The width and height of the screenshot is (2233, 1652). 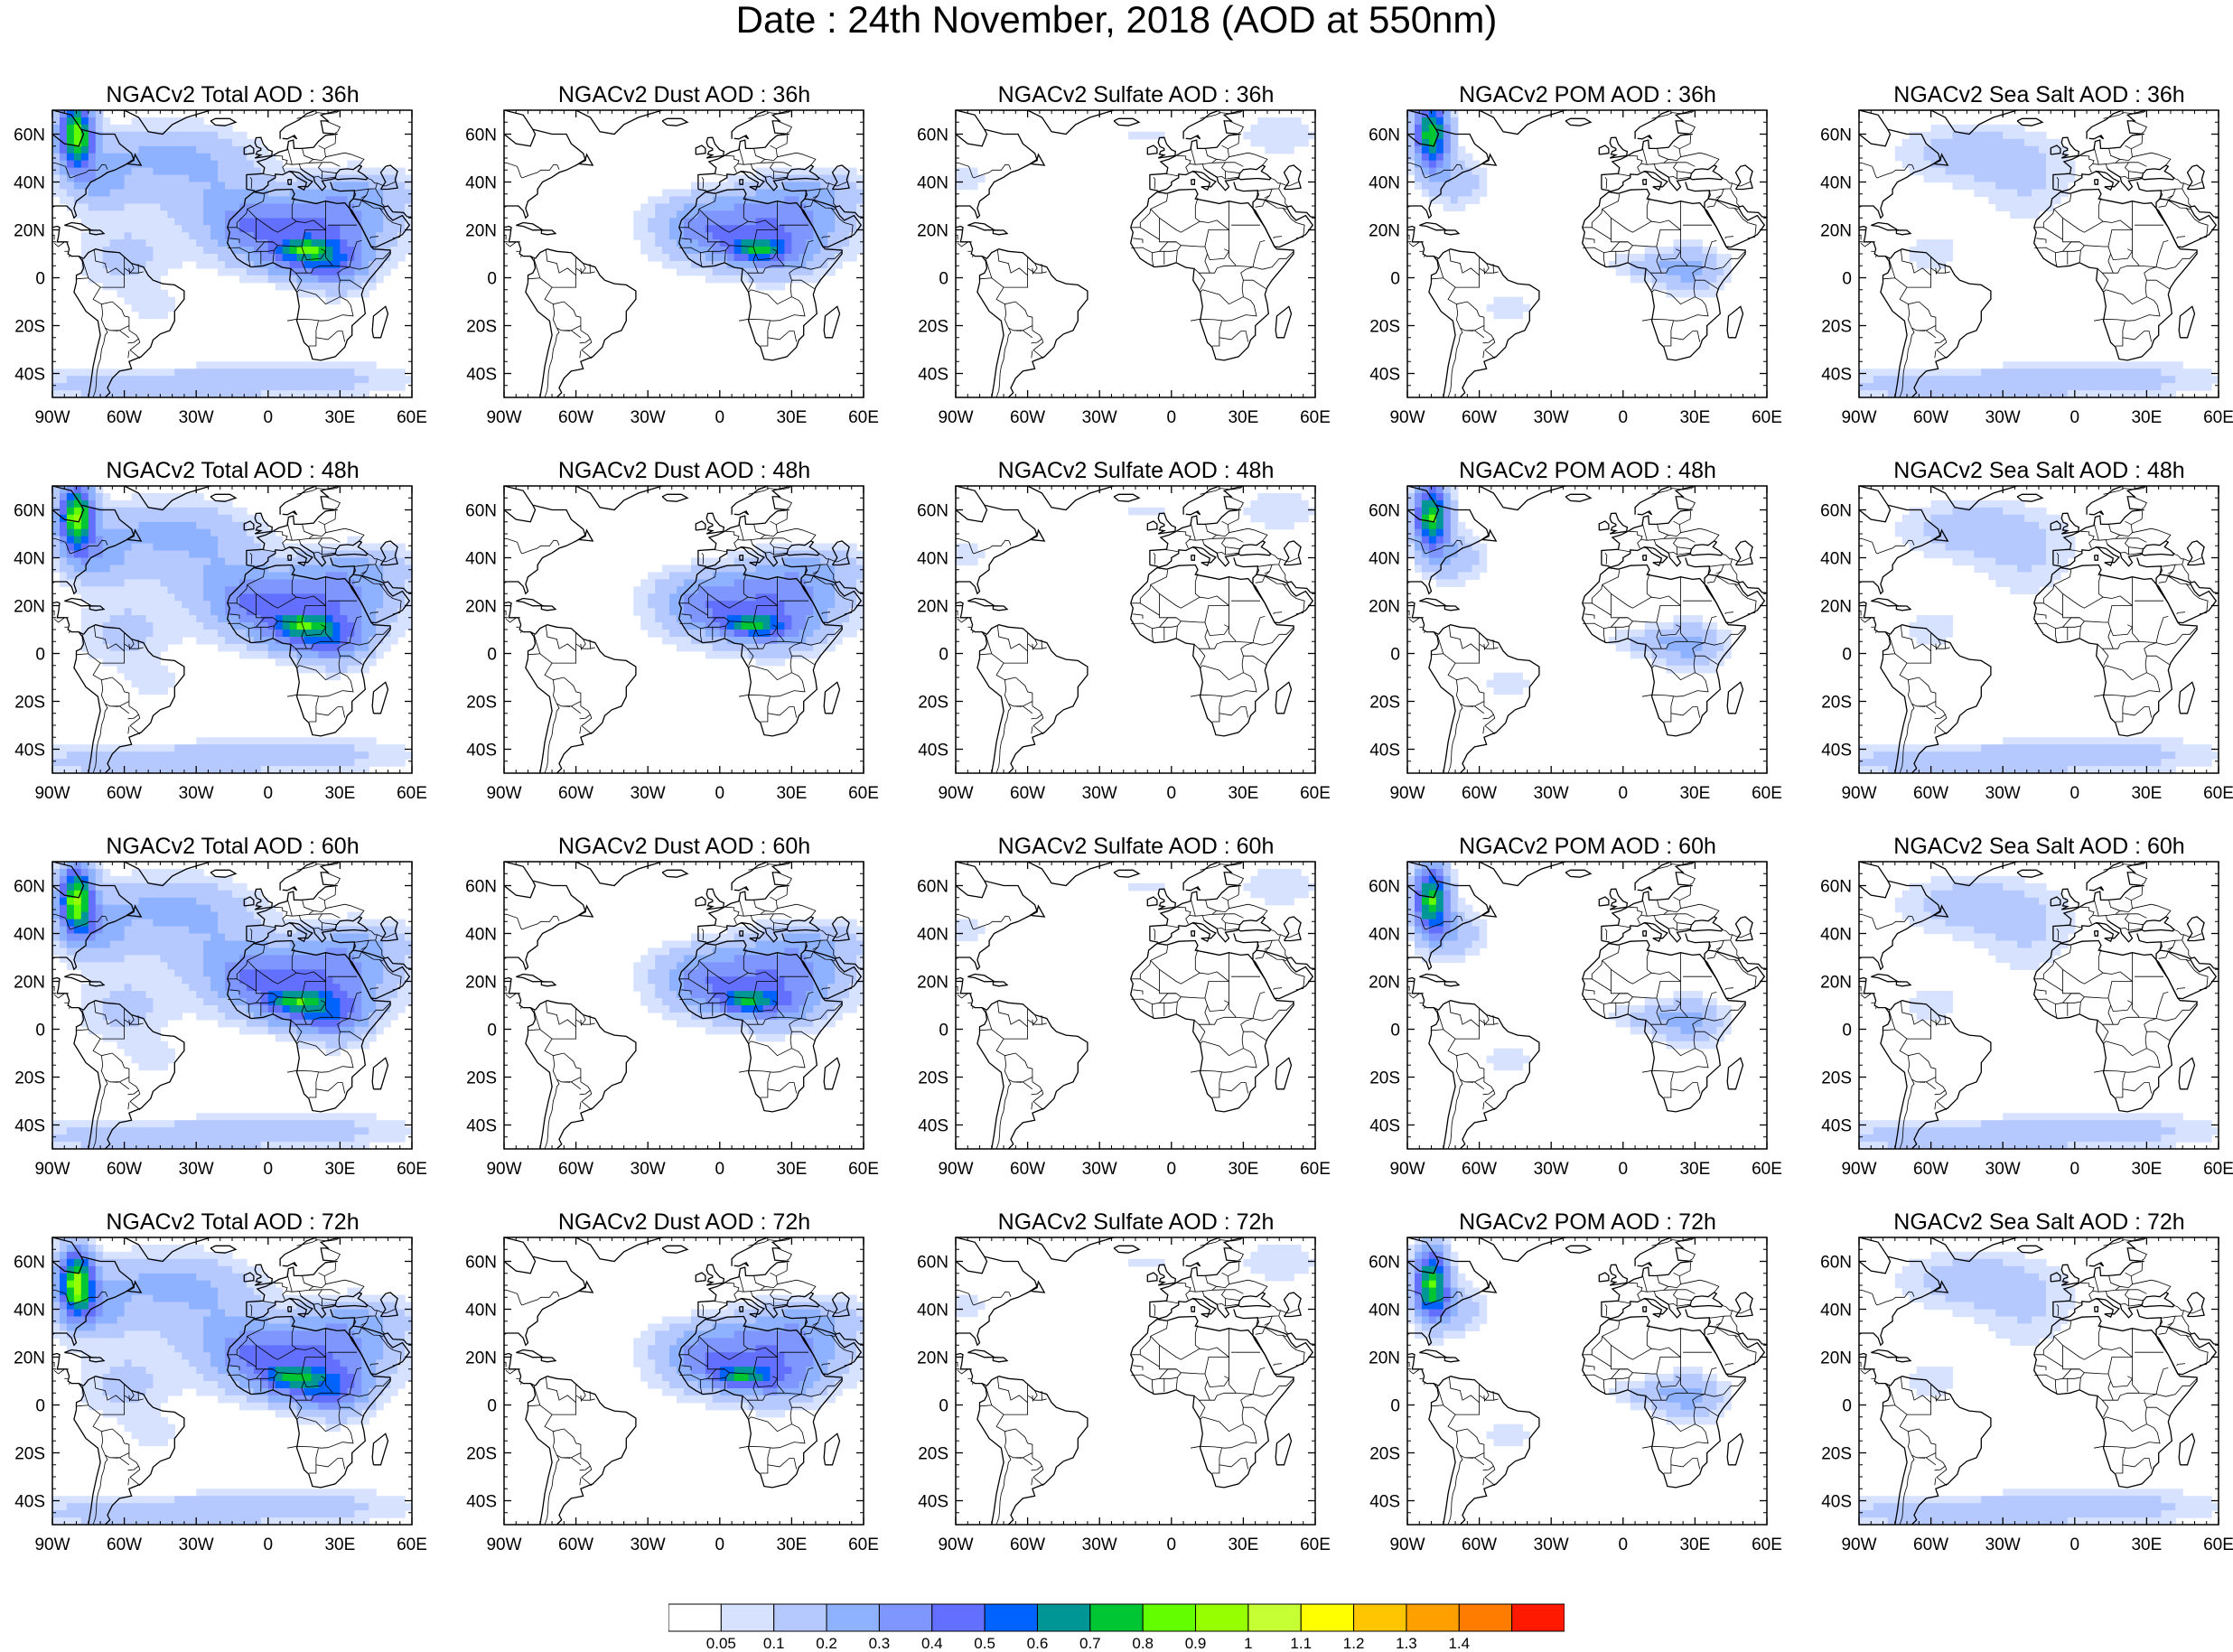 What do you see at coordinates (2039, 847) in the screenshot?
I see `panel-title: NGACv2 Sea Salt AOD : 60h` at bounding box center [2039, 847].